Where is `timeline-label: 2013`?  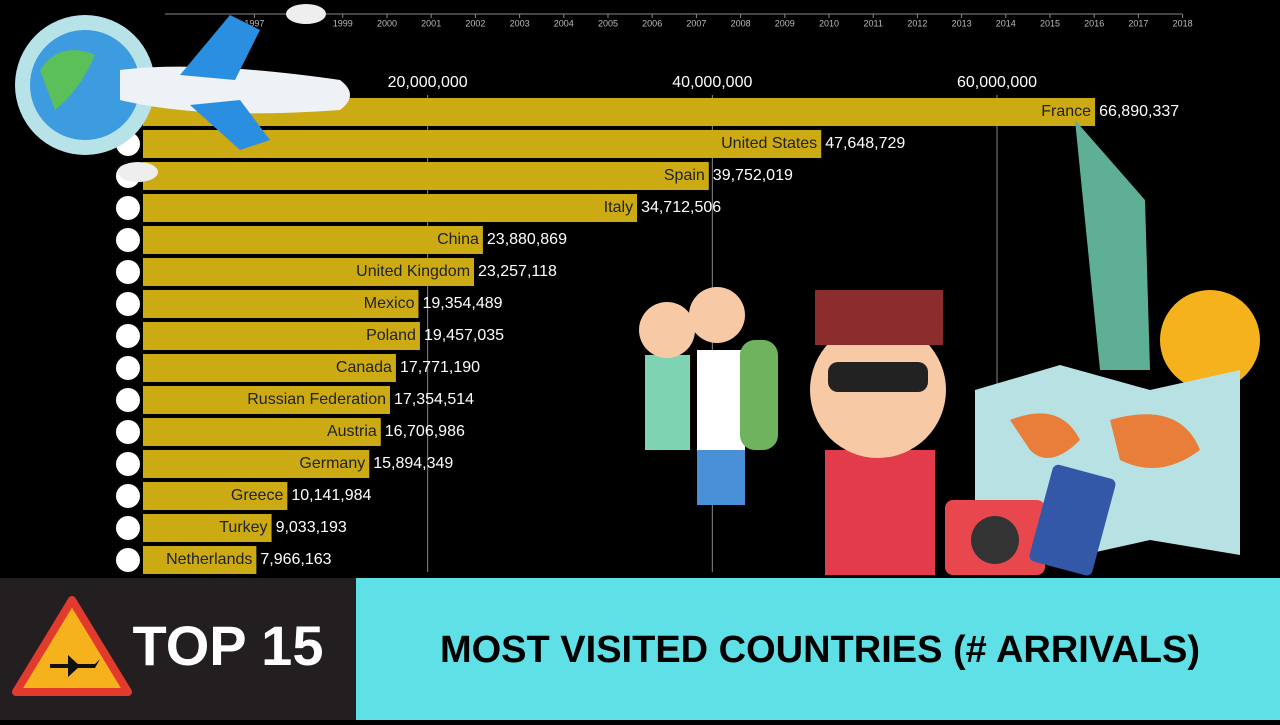
timeline-label: 2013 is located at coordinates (962, 23).